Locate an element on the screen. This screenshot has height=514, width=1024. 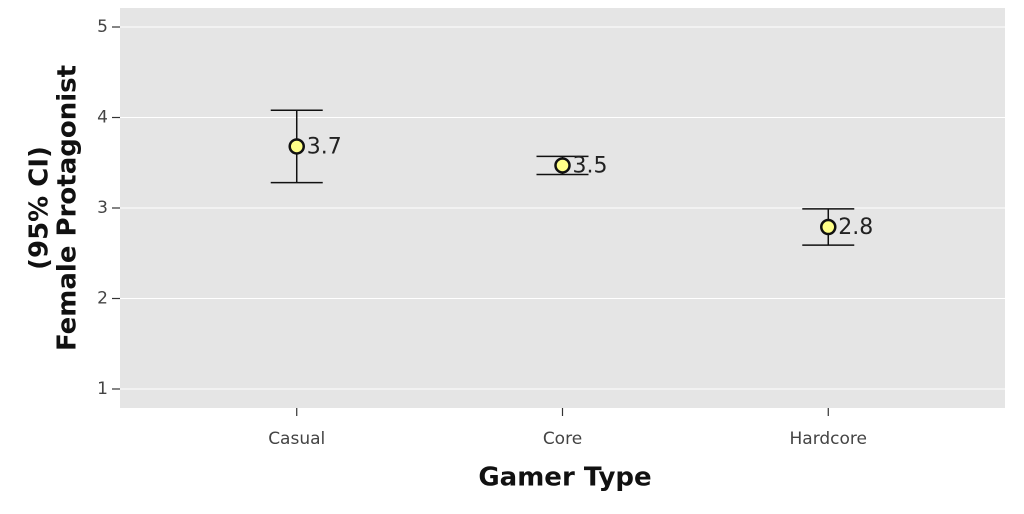
x-tick-label: Hardcore is located at coordinates (829, 439).